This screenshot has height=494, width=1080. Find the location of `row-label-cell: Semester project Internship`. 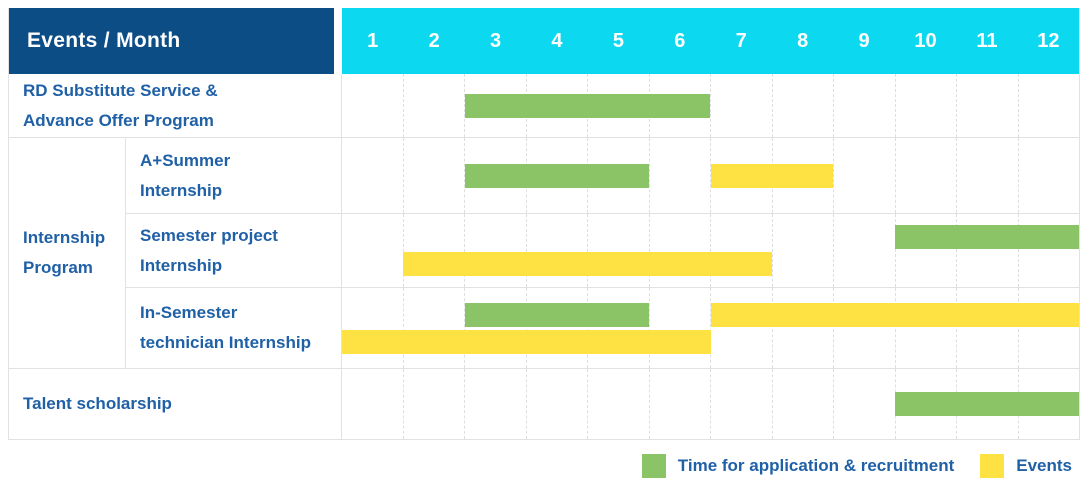

row-label-cell: Semester project Internship is located at coordinates (234, 250).